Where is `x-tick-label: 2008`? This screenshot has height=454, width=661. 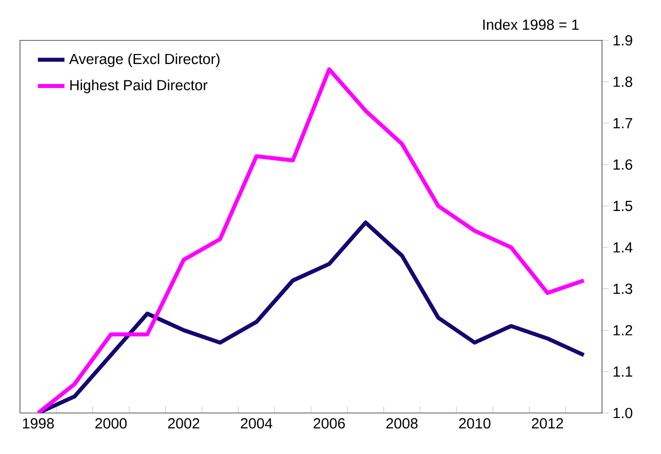
x-tick-label: 2008 is located at coordinates (402, 423).